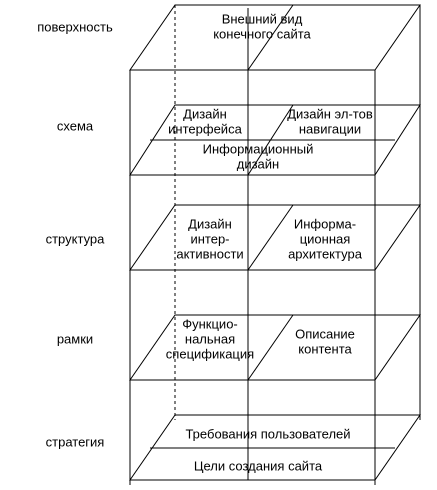 The image size is (437, 490). Describe the element at coordinates (330, 113) in the screenshot. I see `box-label: Дизайн эл-тов` at that location.